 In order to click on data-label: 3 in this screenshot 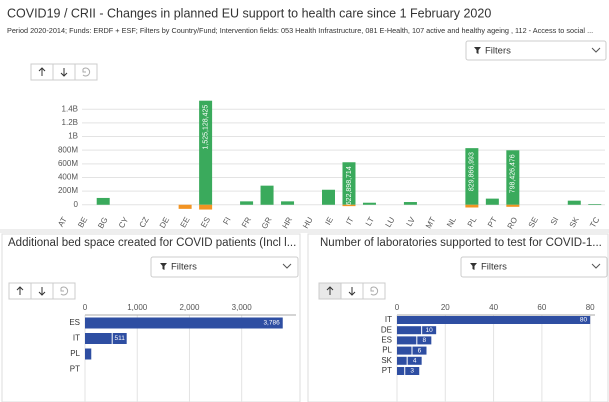, I will do `click(412, 371)`.